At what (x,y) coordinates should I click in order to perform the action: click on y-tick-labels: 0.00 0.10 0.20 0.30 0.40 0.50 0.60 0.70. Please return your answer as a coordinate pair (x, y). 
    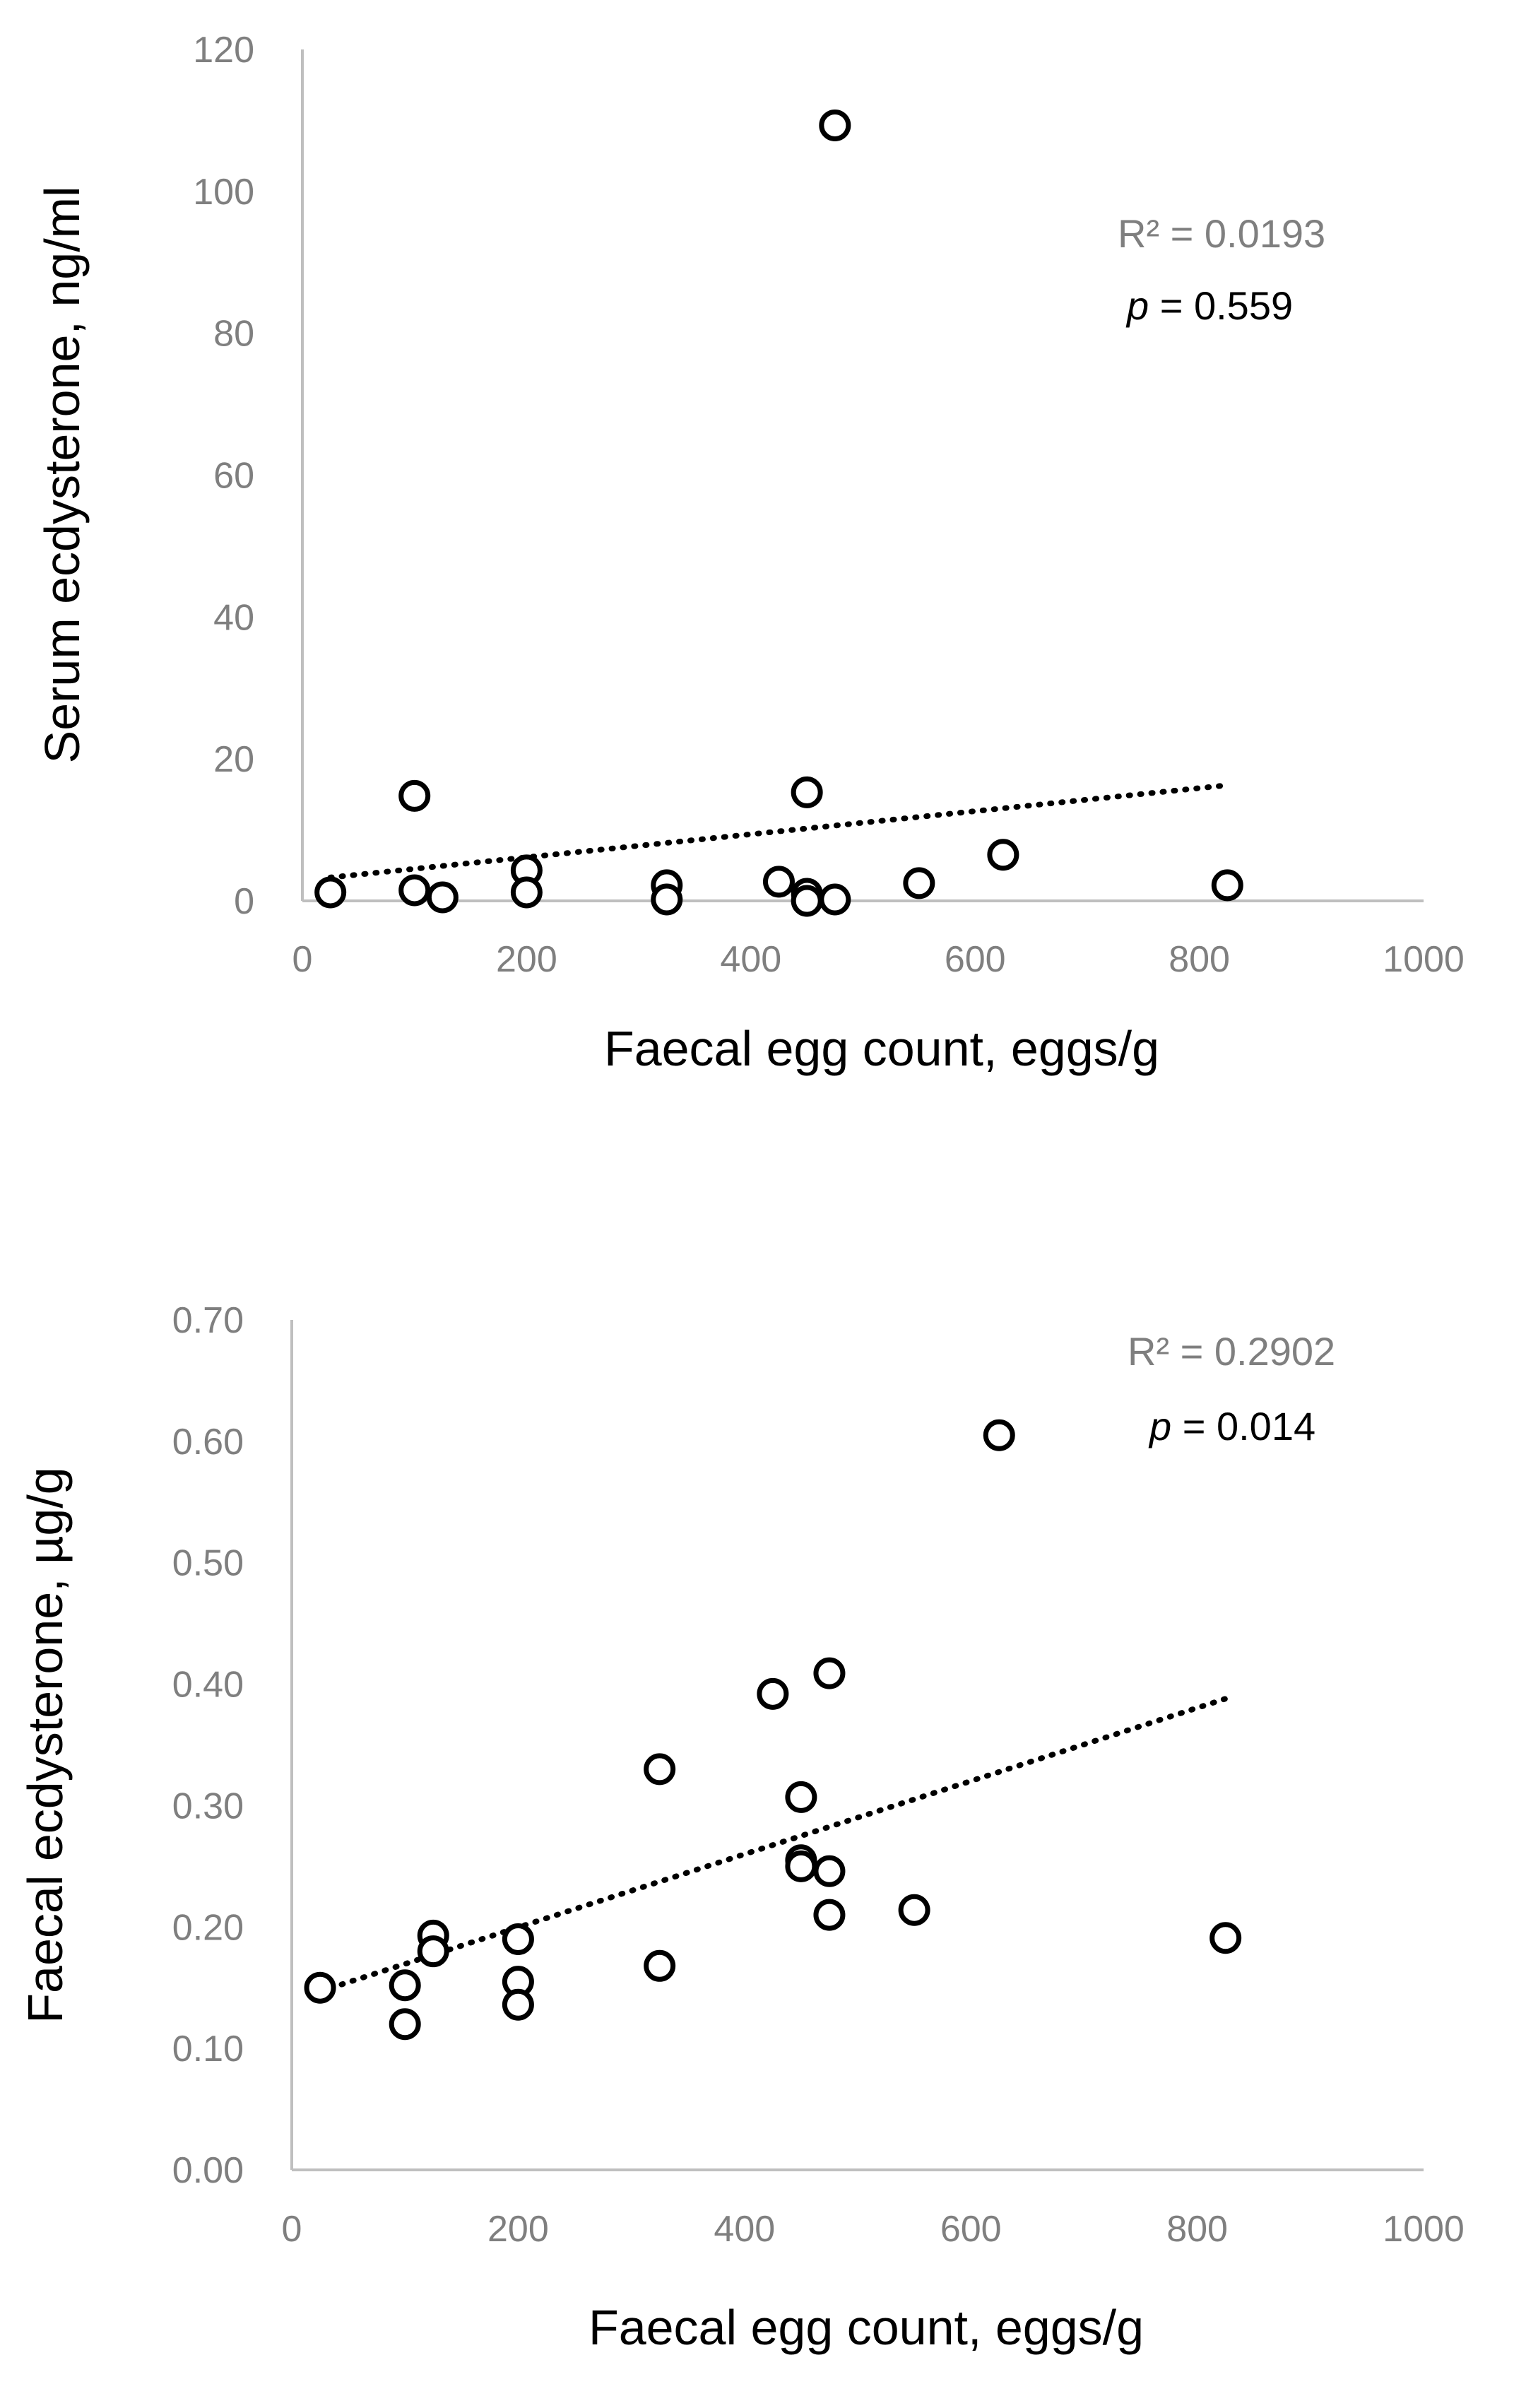
    Looking at the image, I should click on (208, 1745).